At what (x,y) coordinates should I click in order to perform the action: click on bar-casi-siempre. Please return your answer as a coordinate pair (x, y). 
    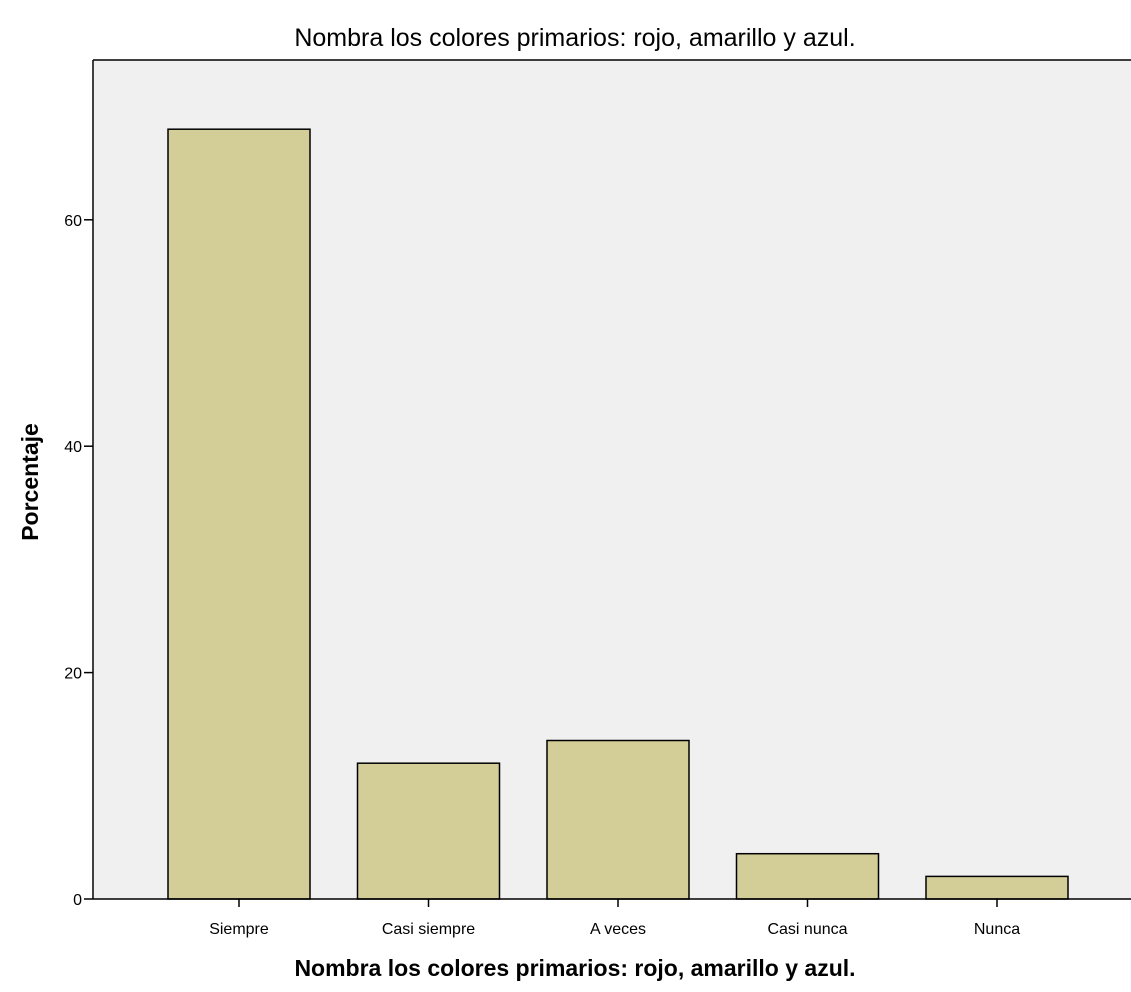
    Looking at the image, I should click on (428, 831).